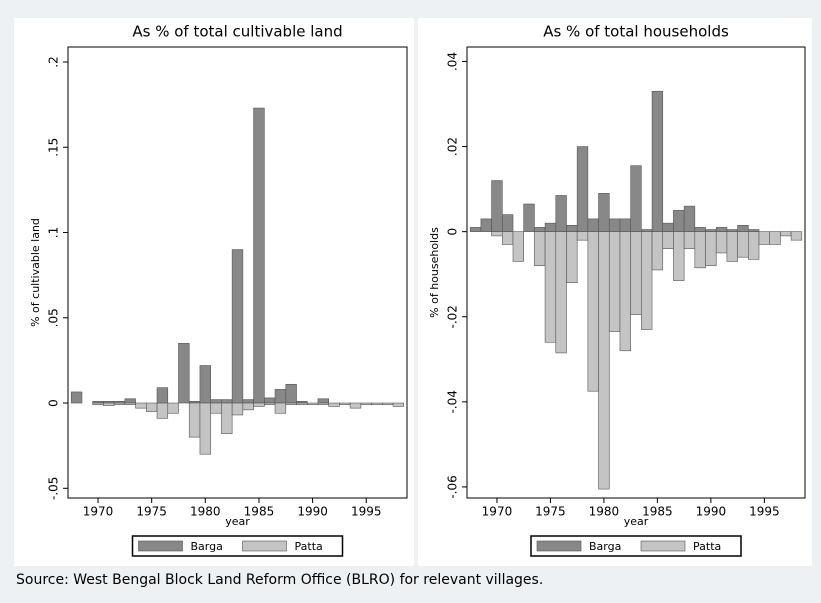 The width and height of the screenshot is (821, 603). What do you see at coordinates (453, 486) in the screenshot?
I see `y-tick-label: -.06` at bounding box center [453, 486].